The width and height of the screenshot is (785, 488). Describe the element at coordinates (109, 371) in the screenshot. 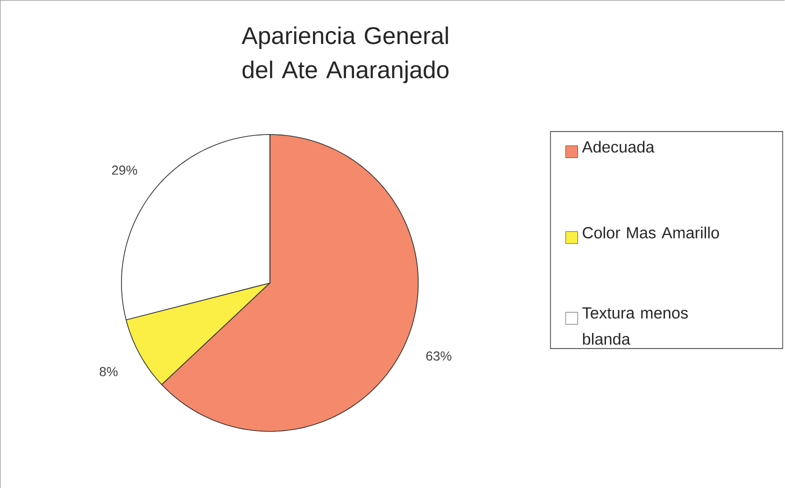

I see `data-label: 8%` at that location.